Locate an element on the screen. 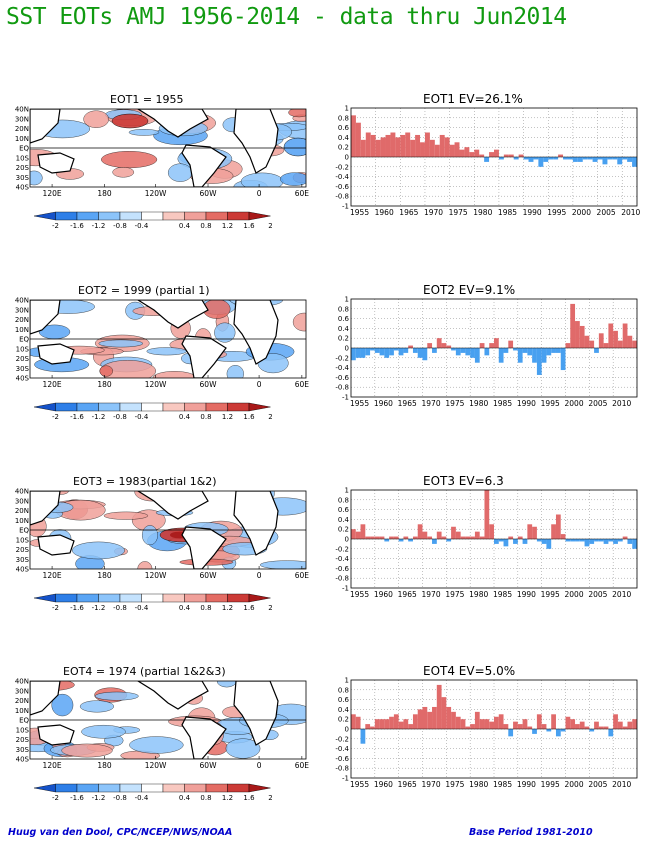 This screenshot has height=841, width=650. lat-label: 20S is located at coordinates (23, 740).